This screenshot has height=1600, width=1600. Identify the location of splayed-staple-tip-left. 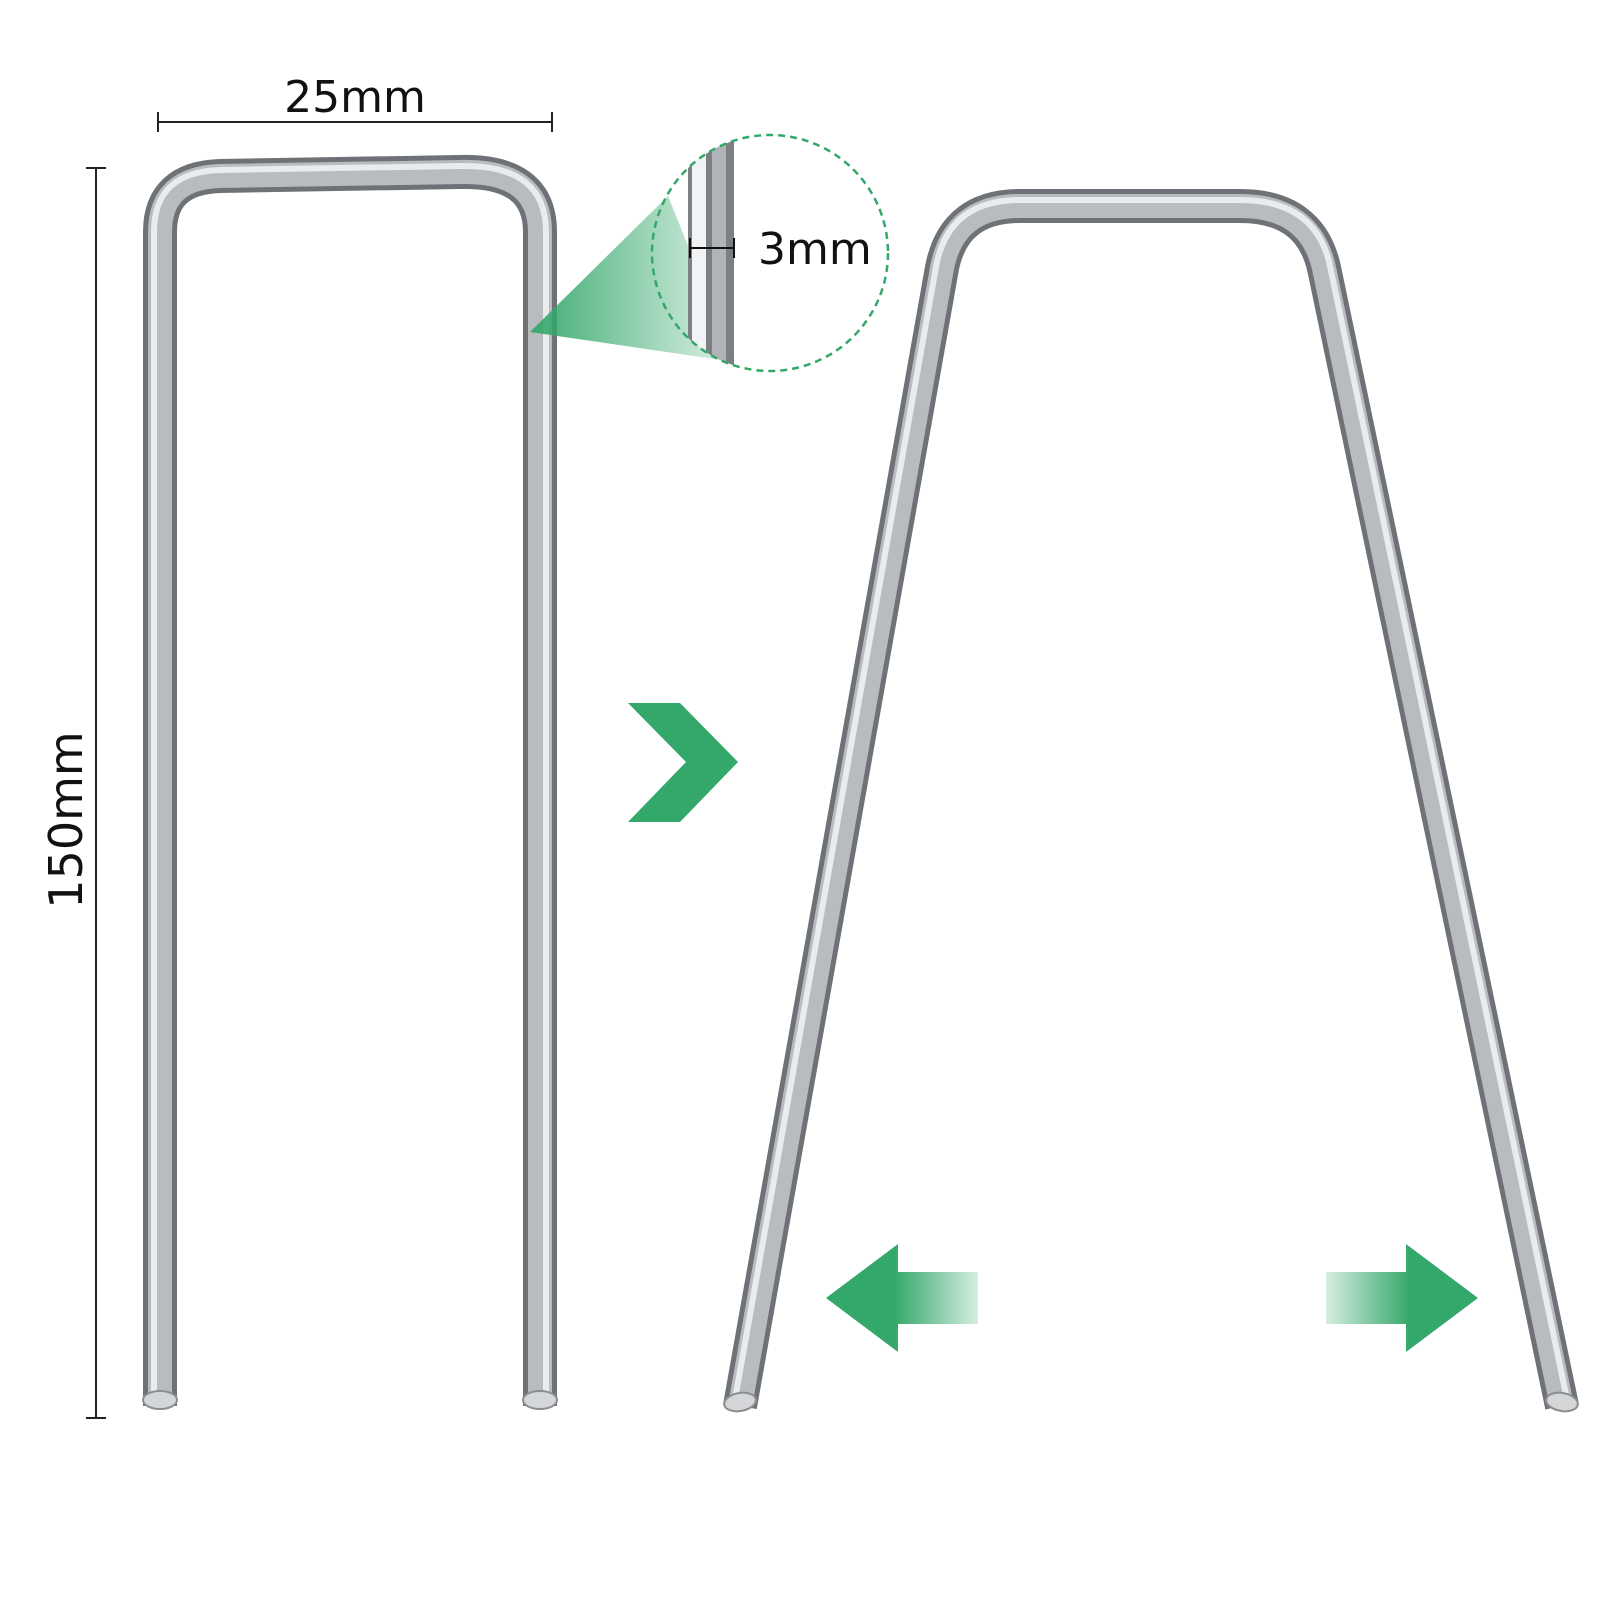
(740, 1402).